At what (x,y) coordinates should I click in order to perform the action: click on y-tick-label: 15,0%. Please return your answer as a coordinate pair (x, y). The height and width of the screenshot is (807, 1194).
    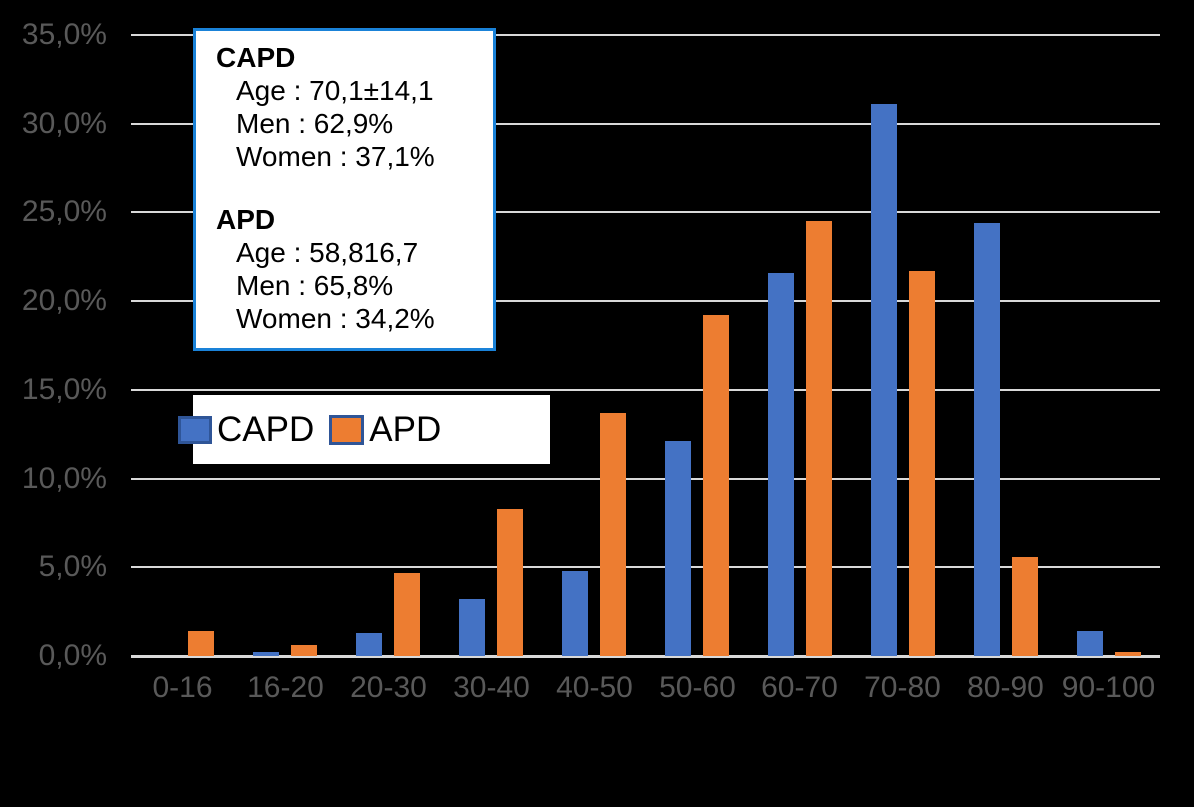
    Looking at the image, I should click on (64, 389).